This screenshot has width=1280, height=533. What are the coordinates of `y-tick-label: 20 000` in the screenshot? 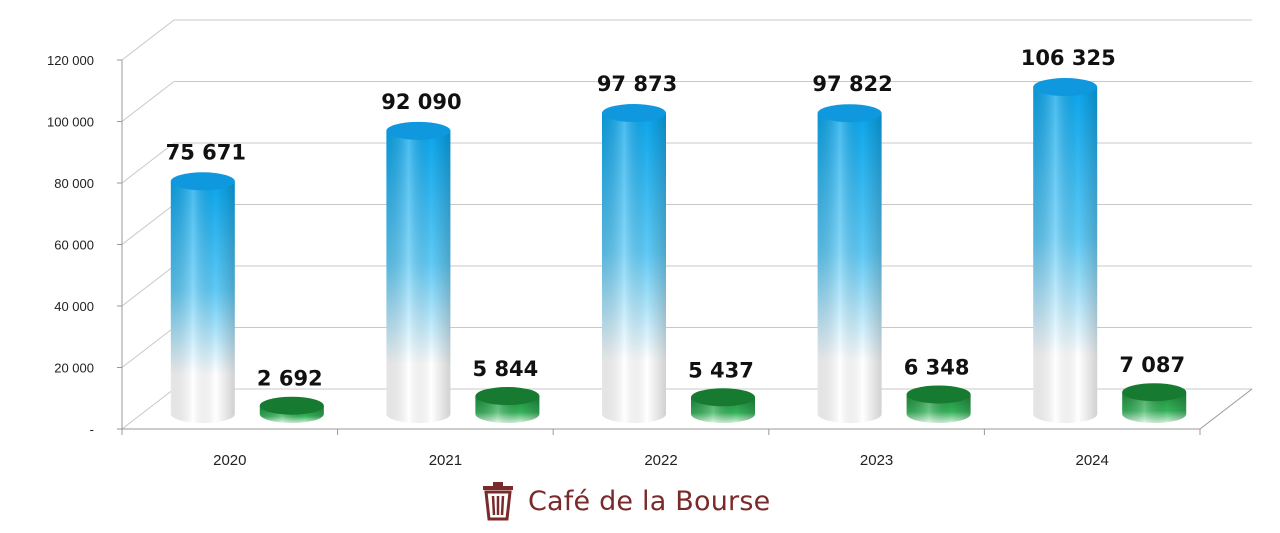 It's located at (74, 368).